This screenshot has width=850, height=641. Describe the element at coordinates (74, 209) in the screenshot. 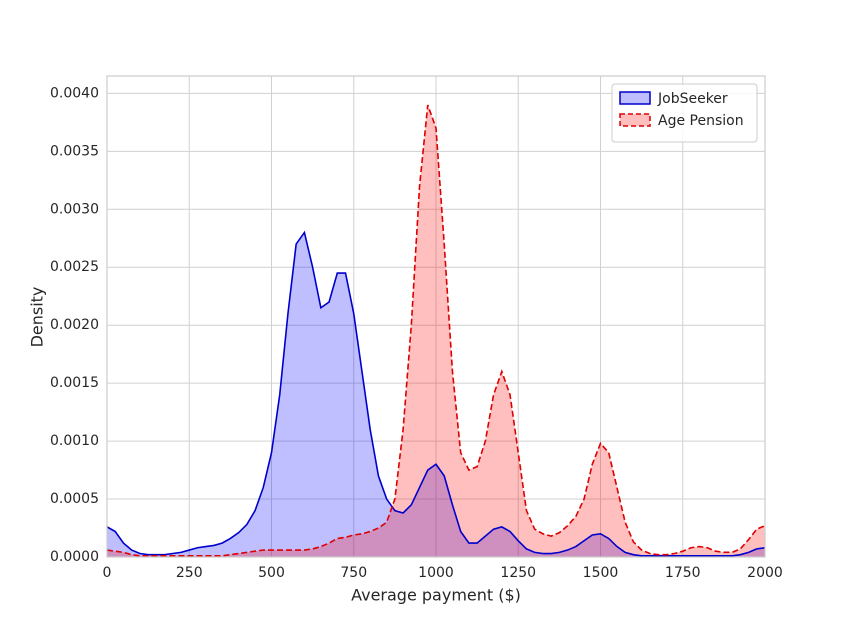

I see `y-tick-label: 0.0030` at that location.